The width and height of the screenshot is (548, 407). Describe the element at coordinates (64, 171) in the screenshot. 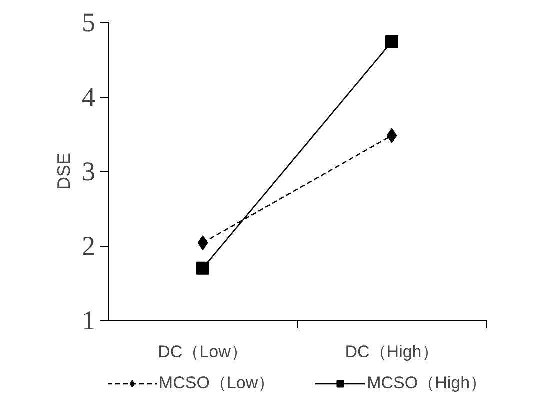

I see `y-axis-title: DSE` at that location.